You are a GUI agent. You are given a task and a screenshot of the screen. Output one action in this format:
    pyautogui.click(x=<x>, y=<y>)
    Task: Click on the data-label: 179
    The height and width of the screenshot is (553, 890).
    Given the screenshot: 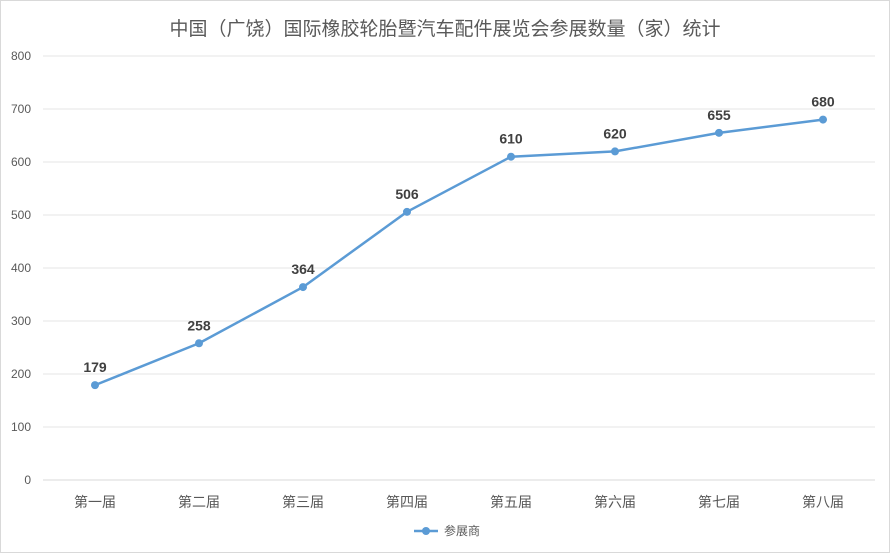 What is the action you would take?
    pyautogui.click(x=95, y=367)
    